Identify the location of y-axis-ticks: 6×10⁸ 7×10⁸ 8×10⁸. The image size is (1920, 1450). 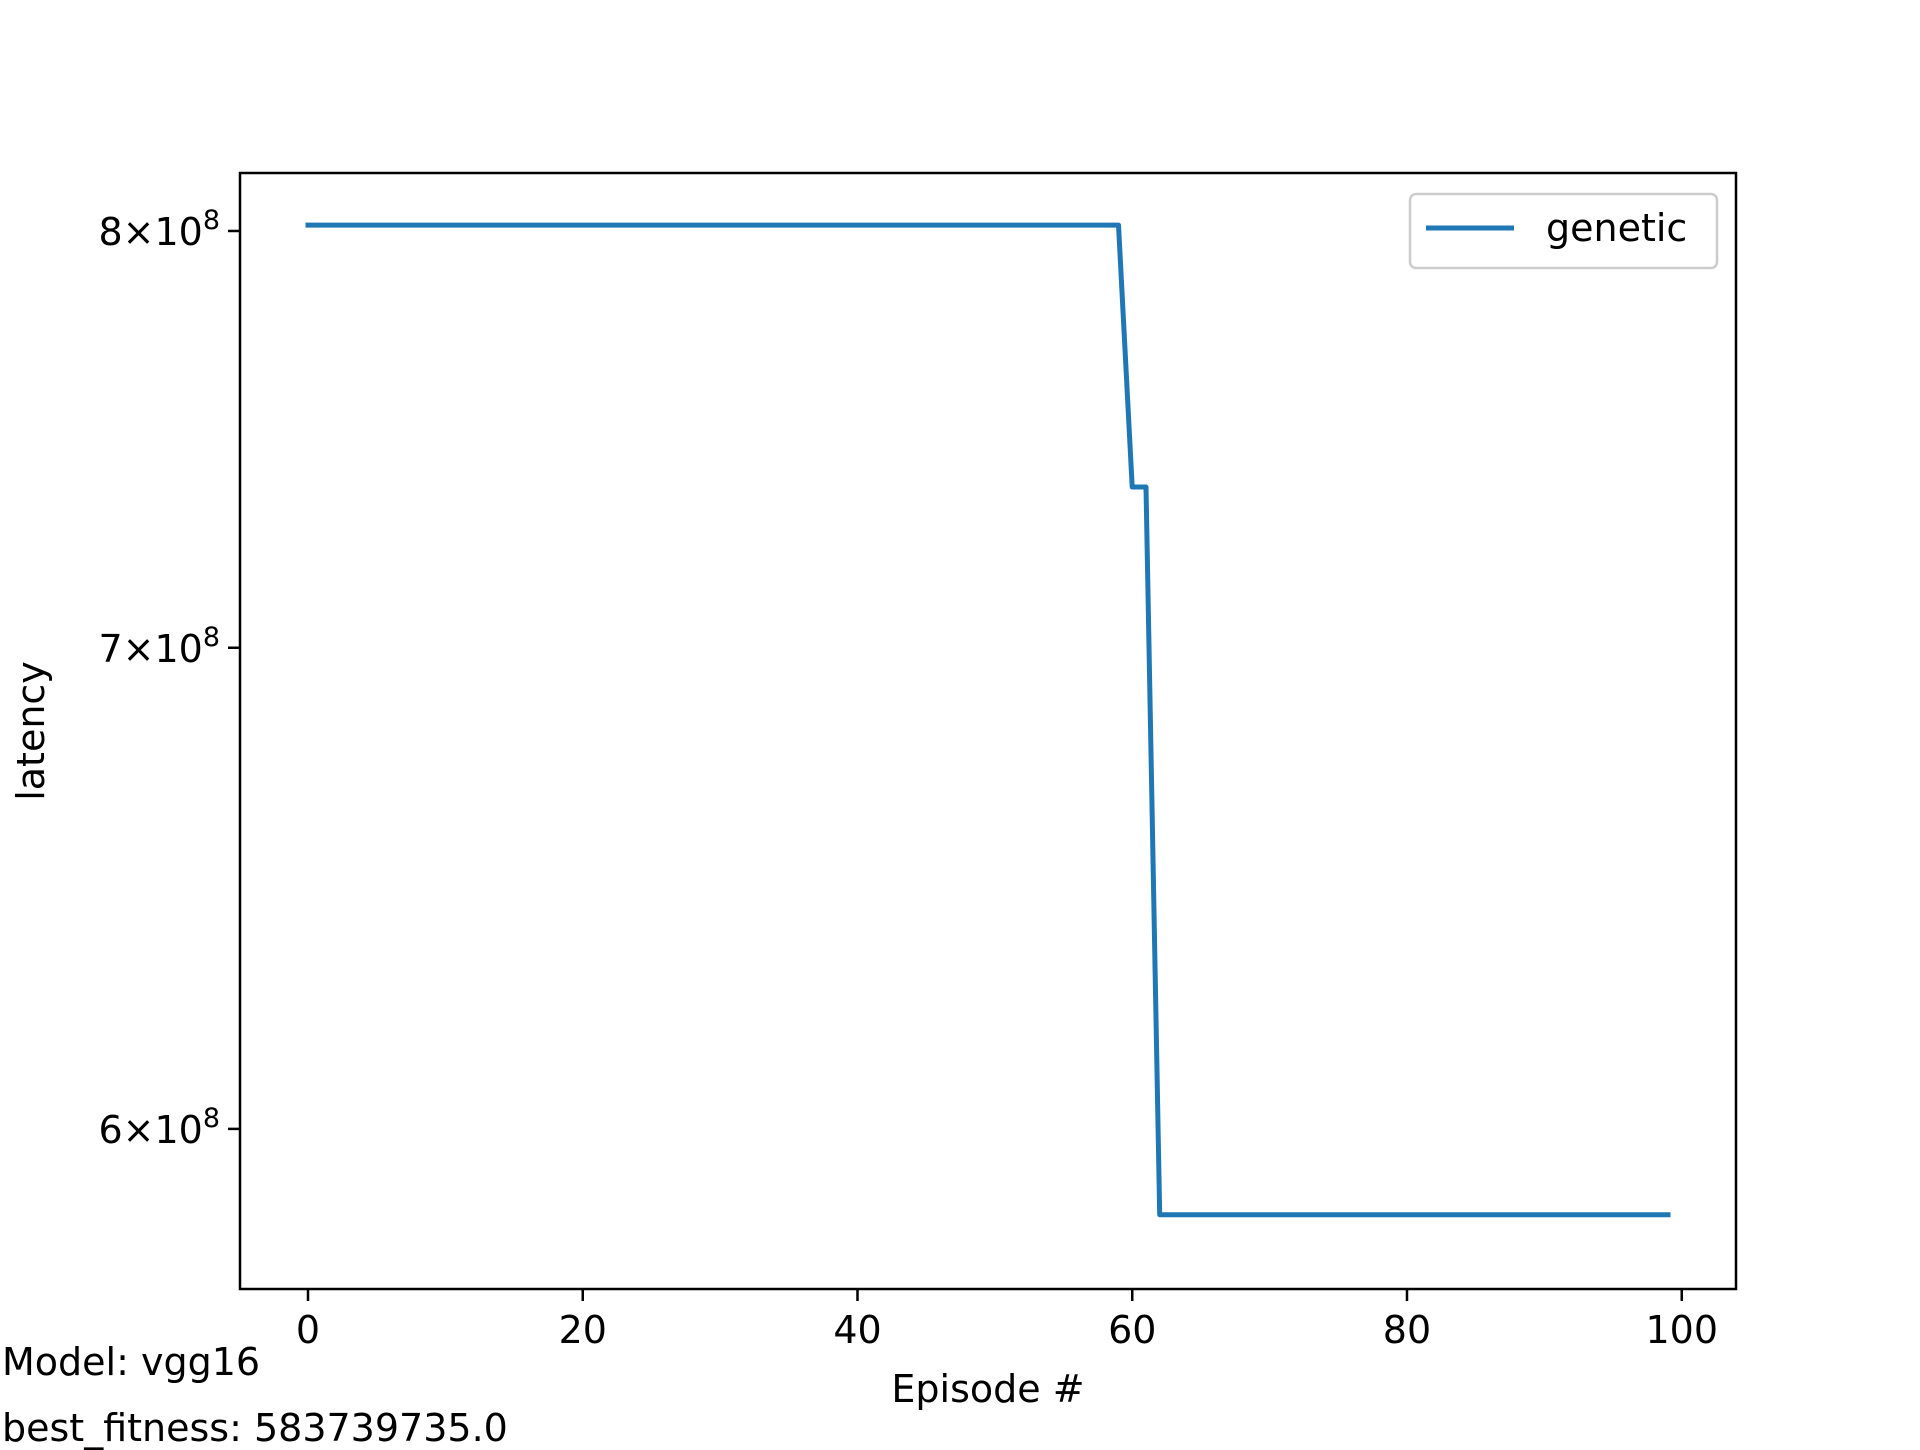
(169, 678).